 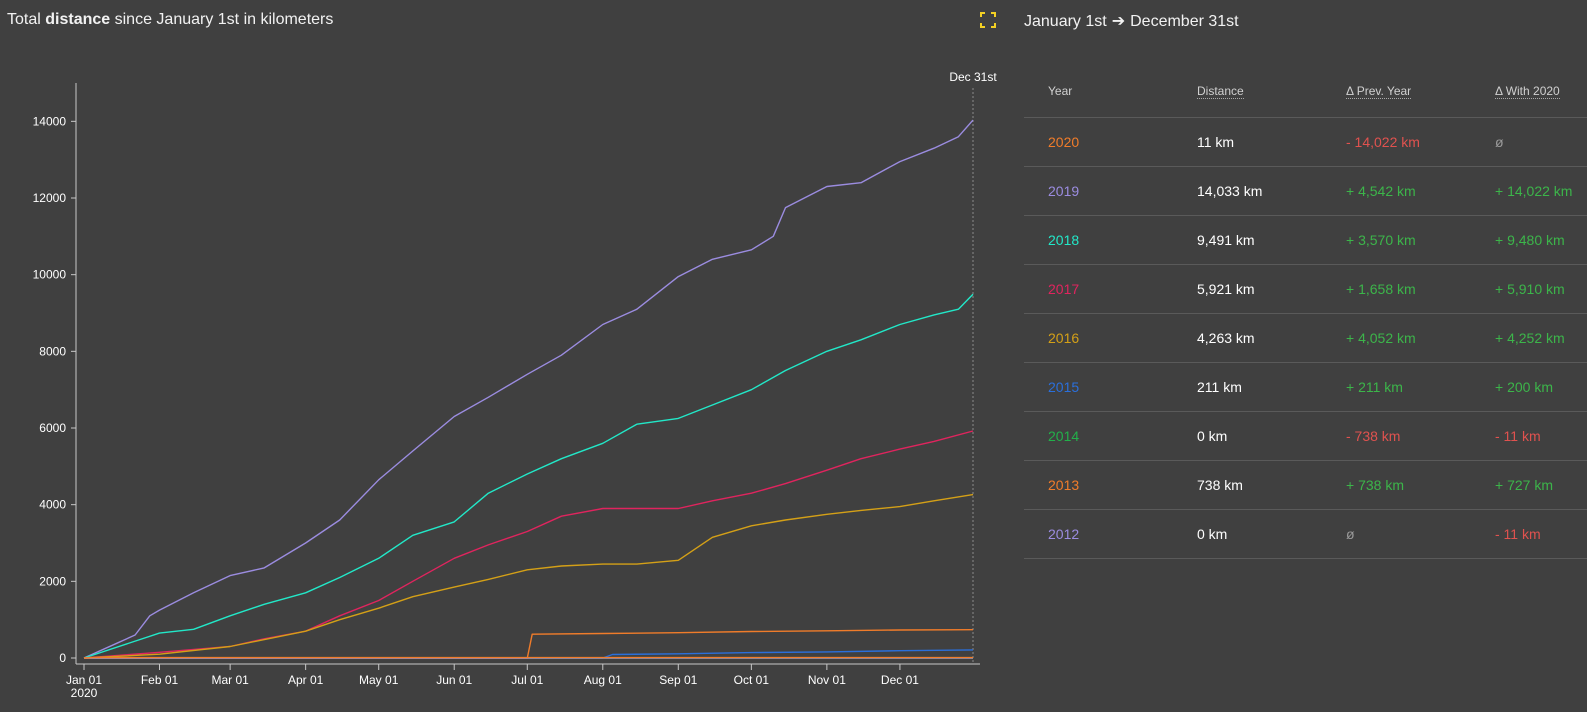 What do you see at coordinates (379, 680) in the screenshot?
I see `x-tick-label: May 01` at bounding box center [379, 680].